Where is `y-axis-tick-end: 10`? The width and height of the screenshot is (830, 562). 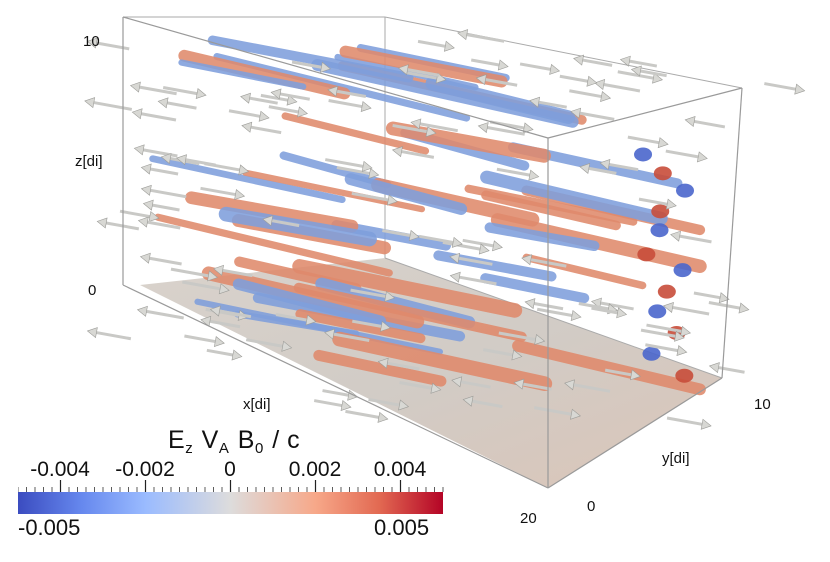
y-axis-tick-end: 10 is located at coordinates (762, 404).